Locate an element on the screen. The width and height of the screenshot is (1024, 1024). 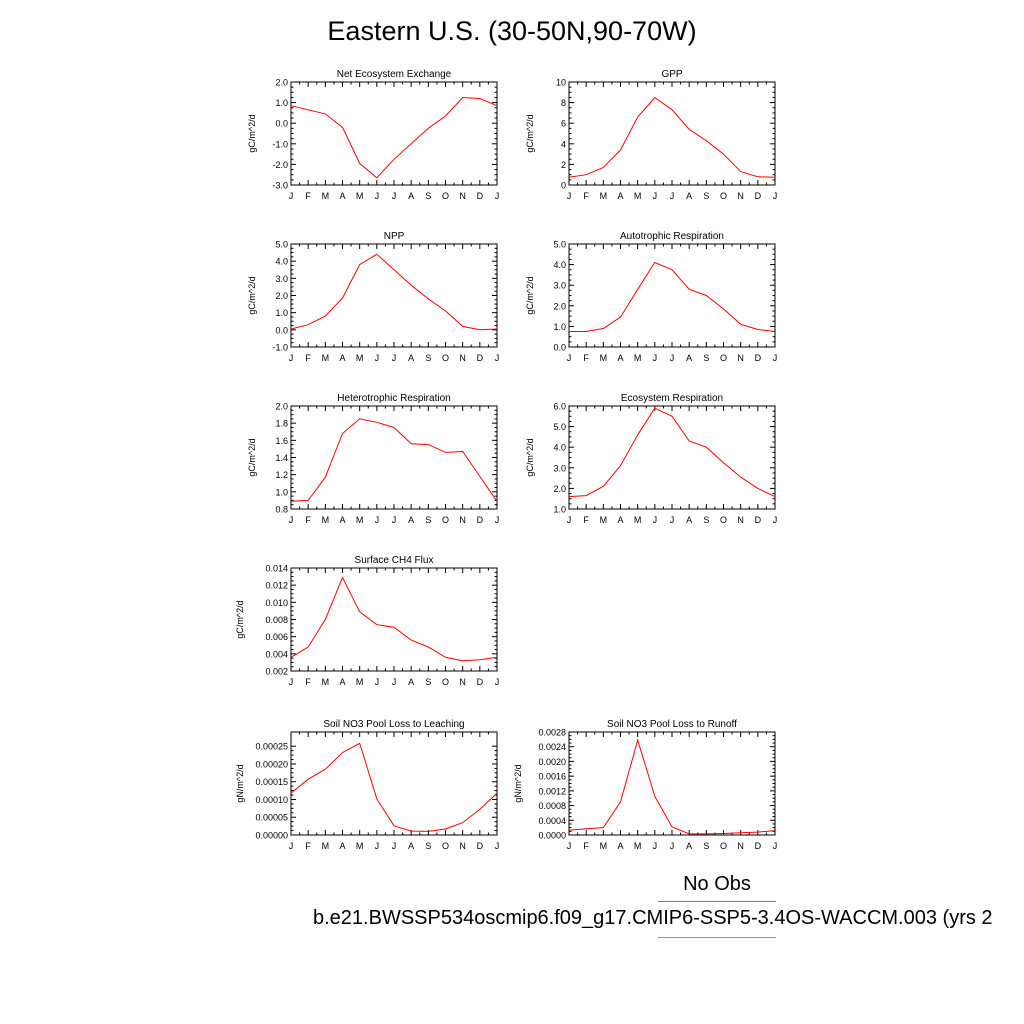
y-tick-label: 1.4 is located at coordinates (281, 458).